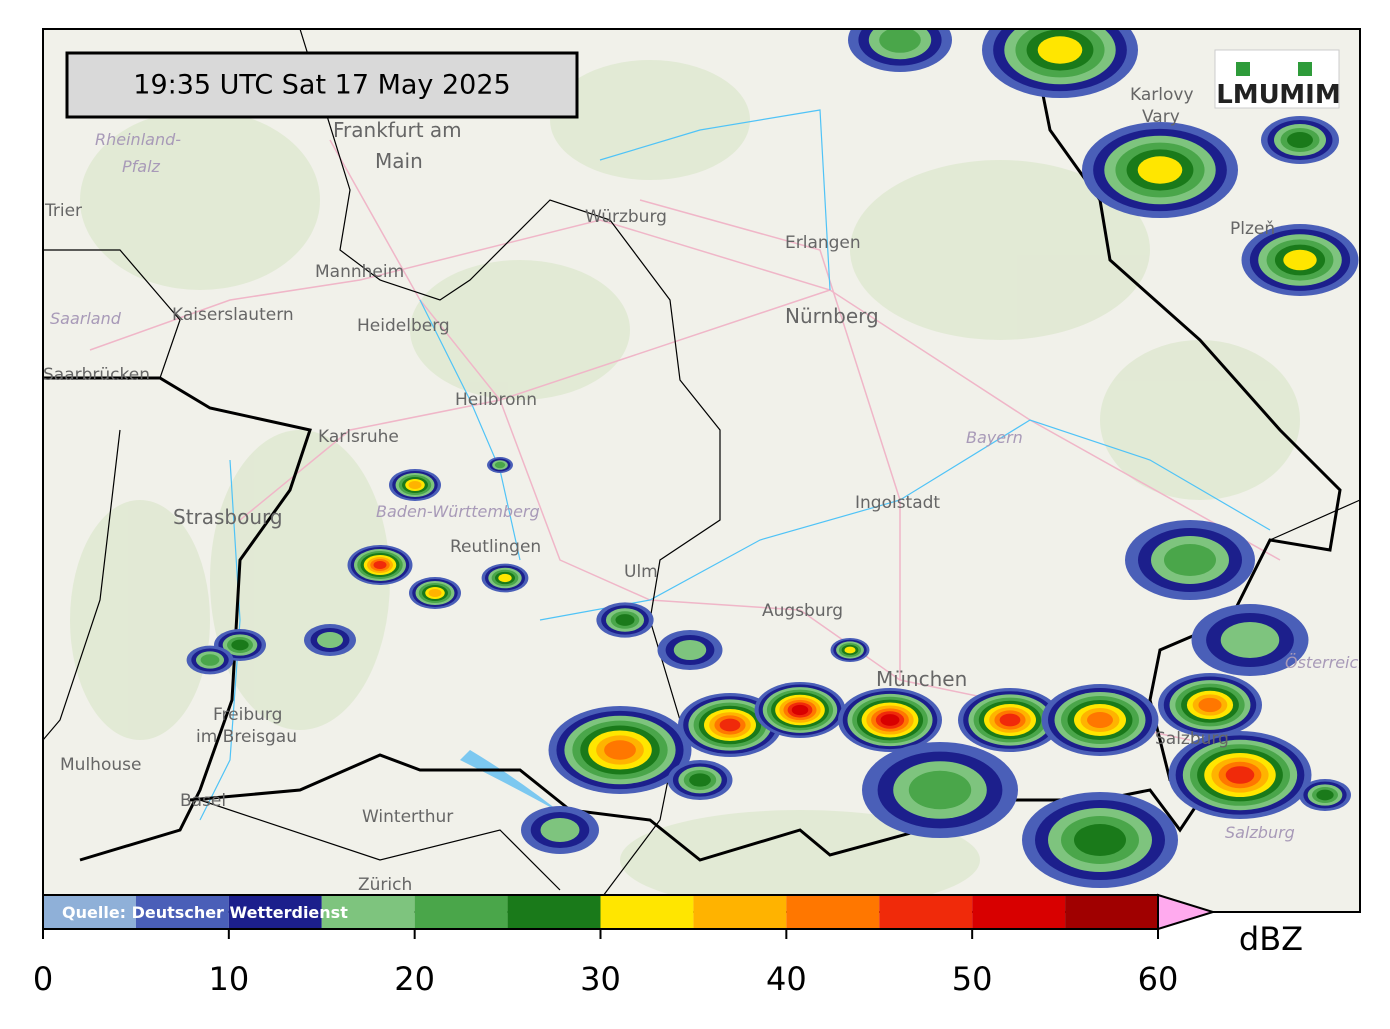 This screenshot has height=1029, width=1390. Describe the element at coordinates (247, 715) in the screenshot. I see `city-label: Freiburg` at that location.